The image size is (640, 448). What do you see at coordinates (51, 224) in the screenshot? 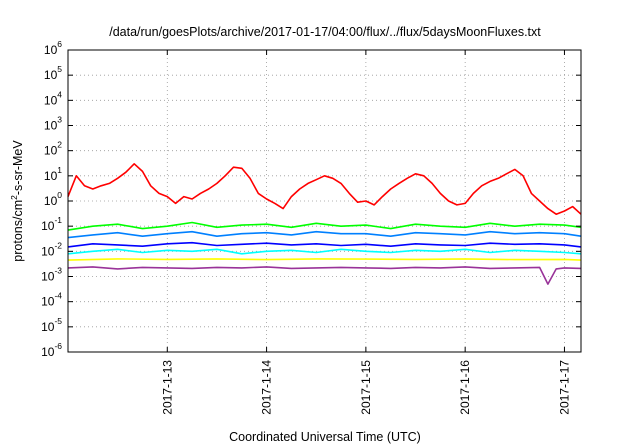
I see `y-tick-label: 10⁻¹` at bounding box center [51, 224].